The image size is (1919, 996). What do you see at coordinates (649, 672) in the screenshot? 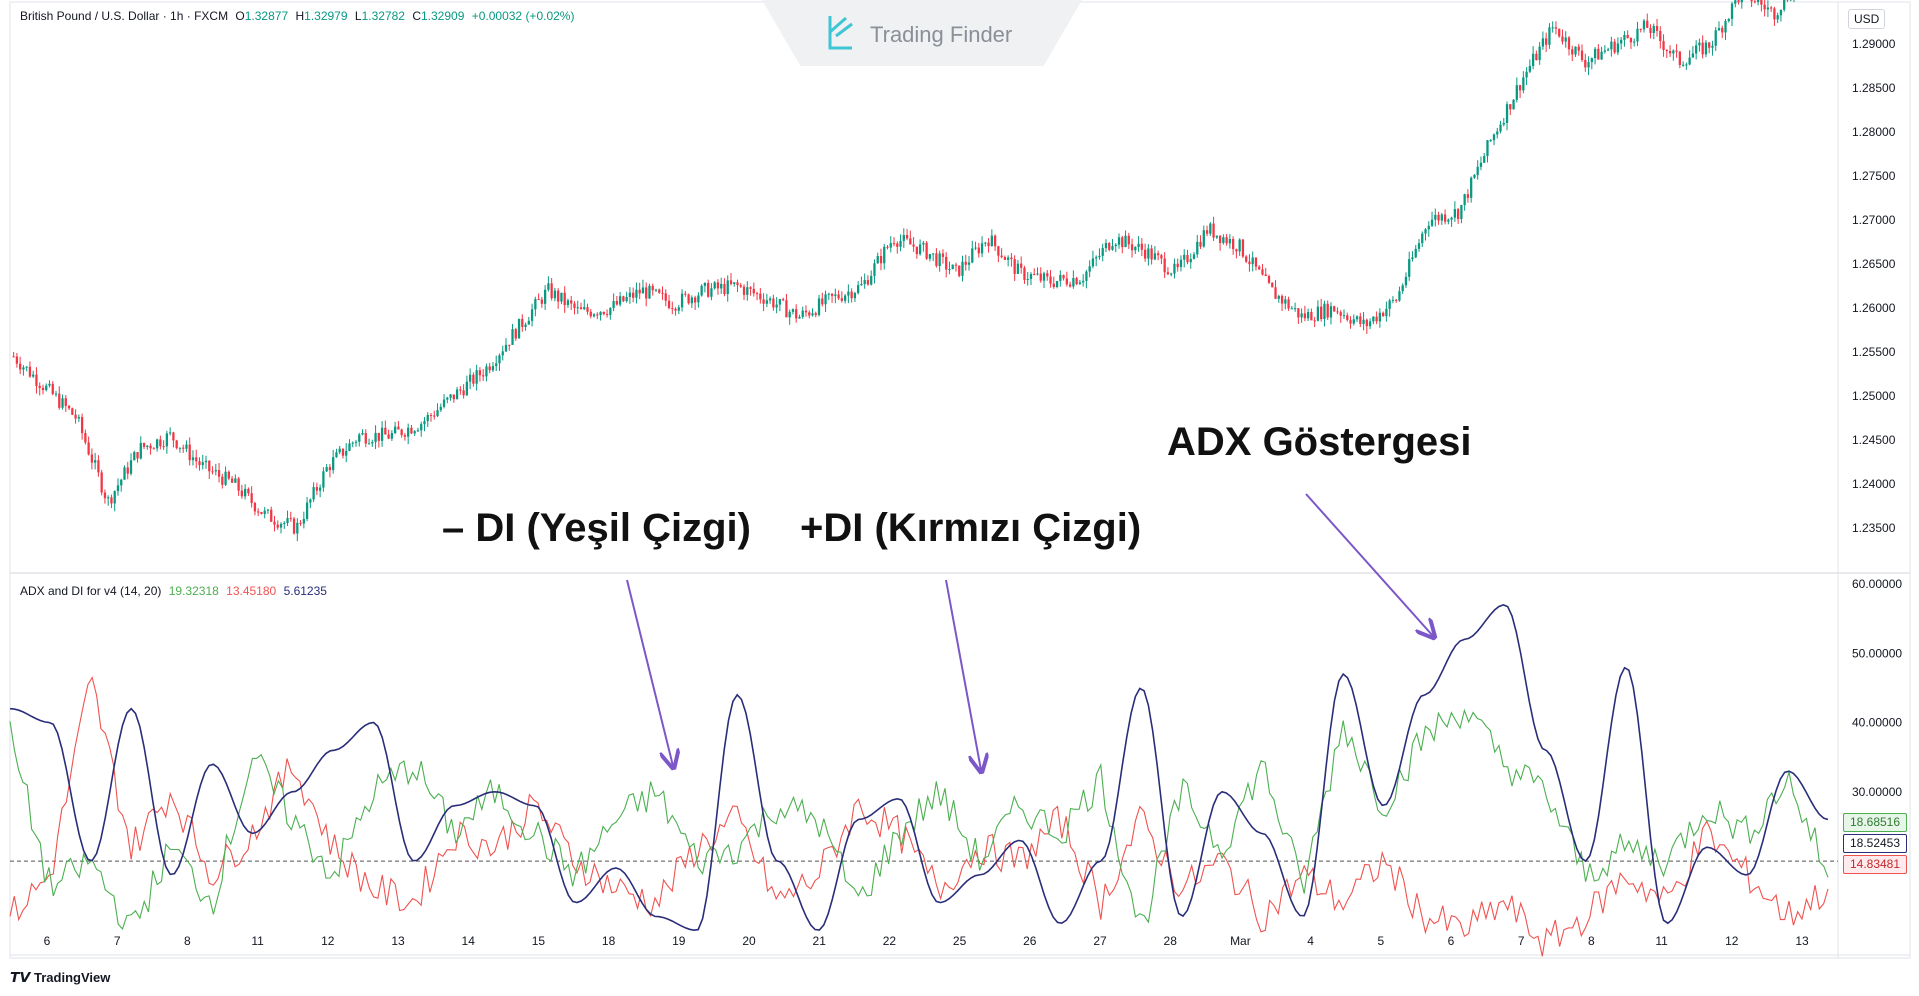
I see `minus-di-arrow` at bounding box center [649, 672].